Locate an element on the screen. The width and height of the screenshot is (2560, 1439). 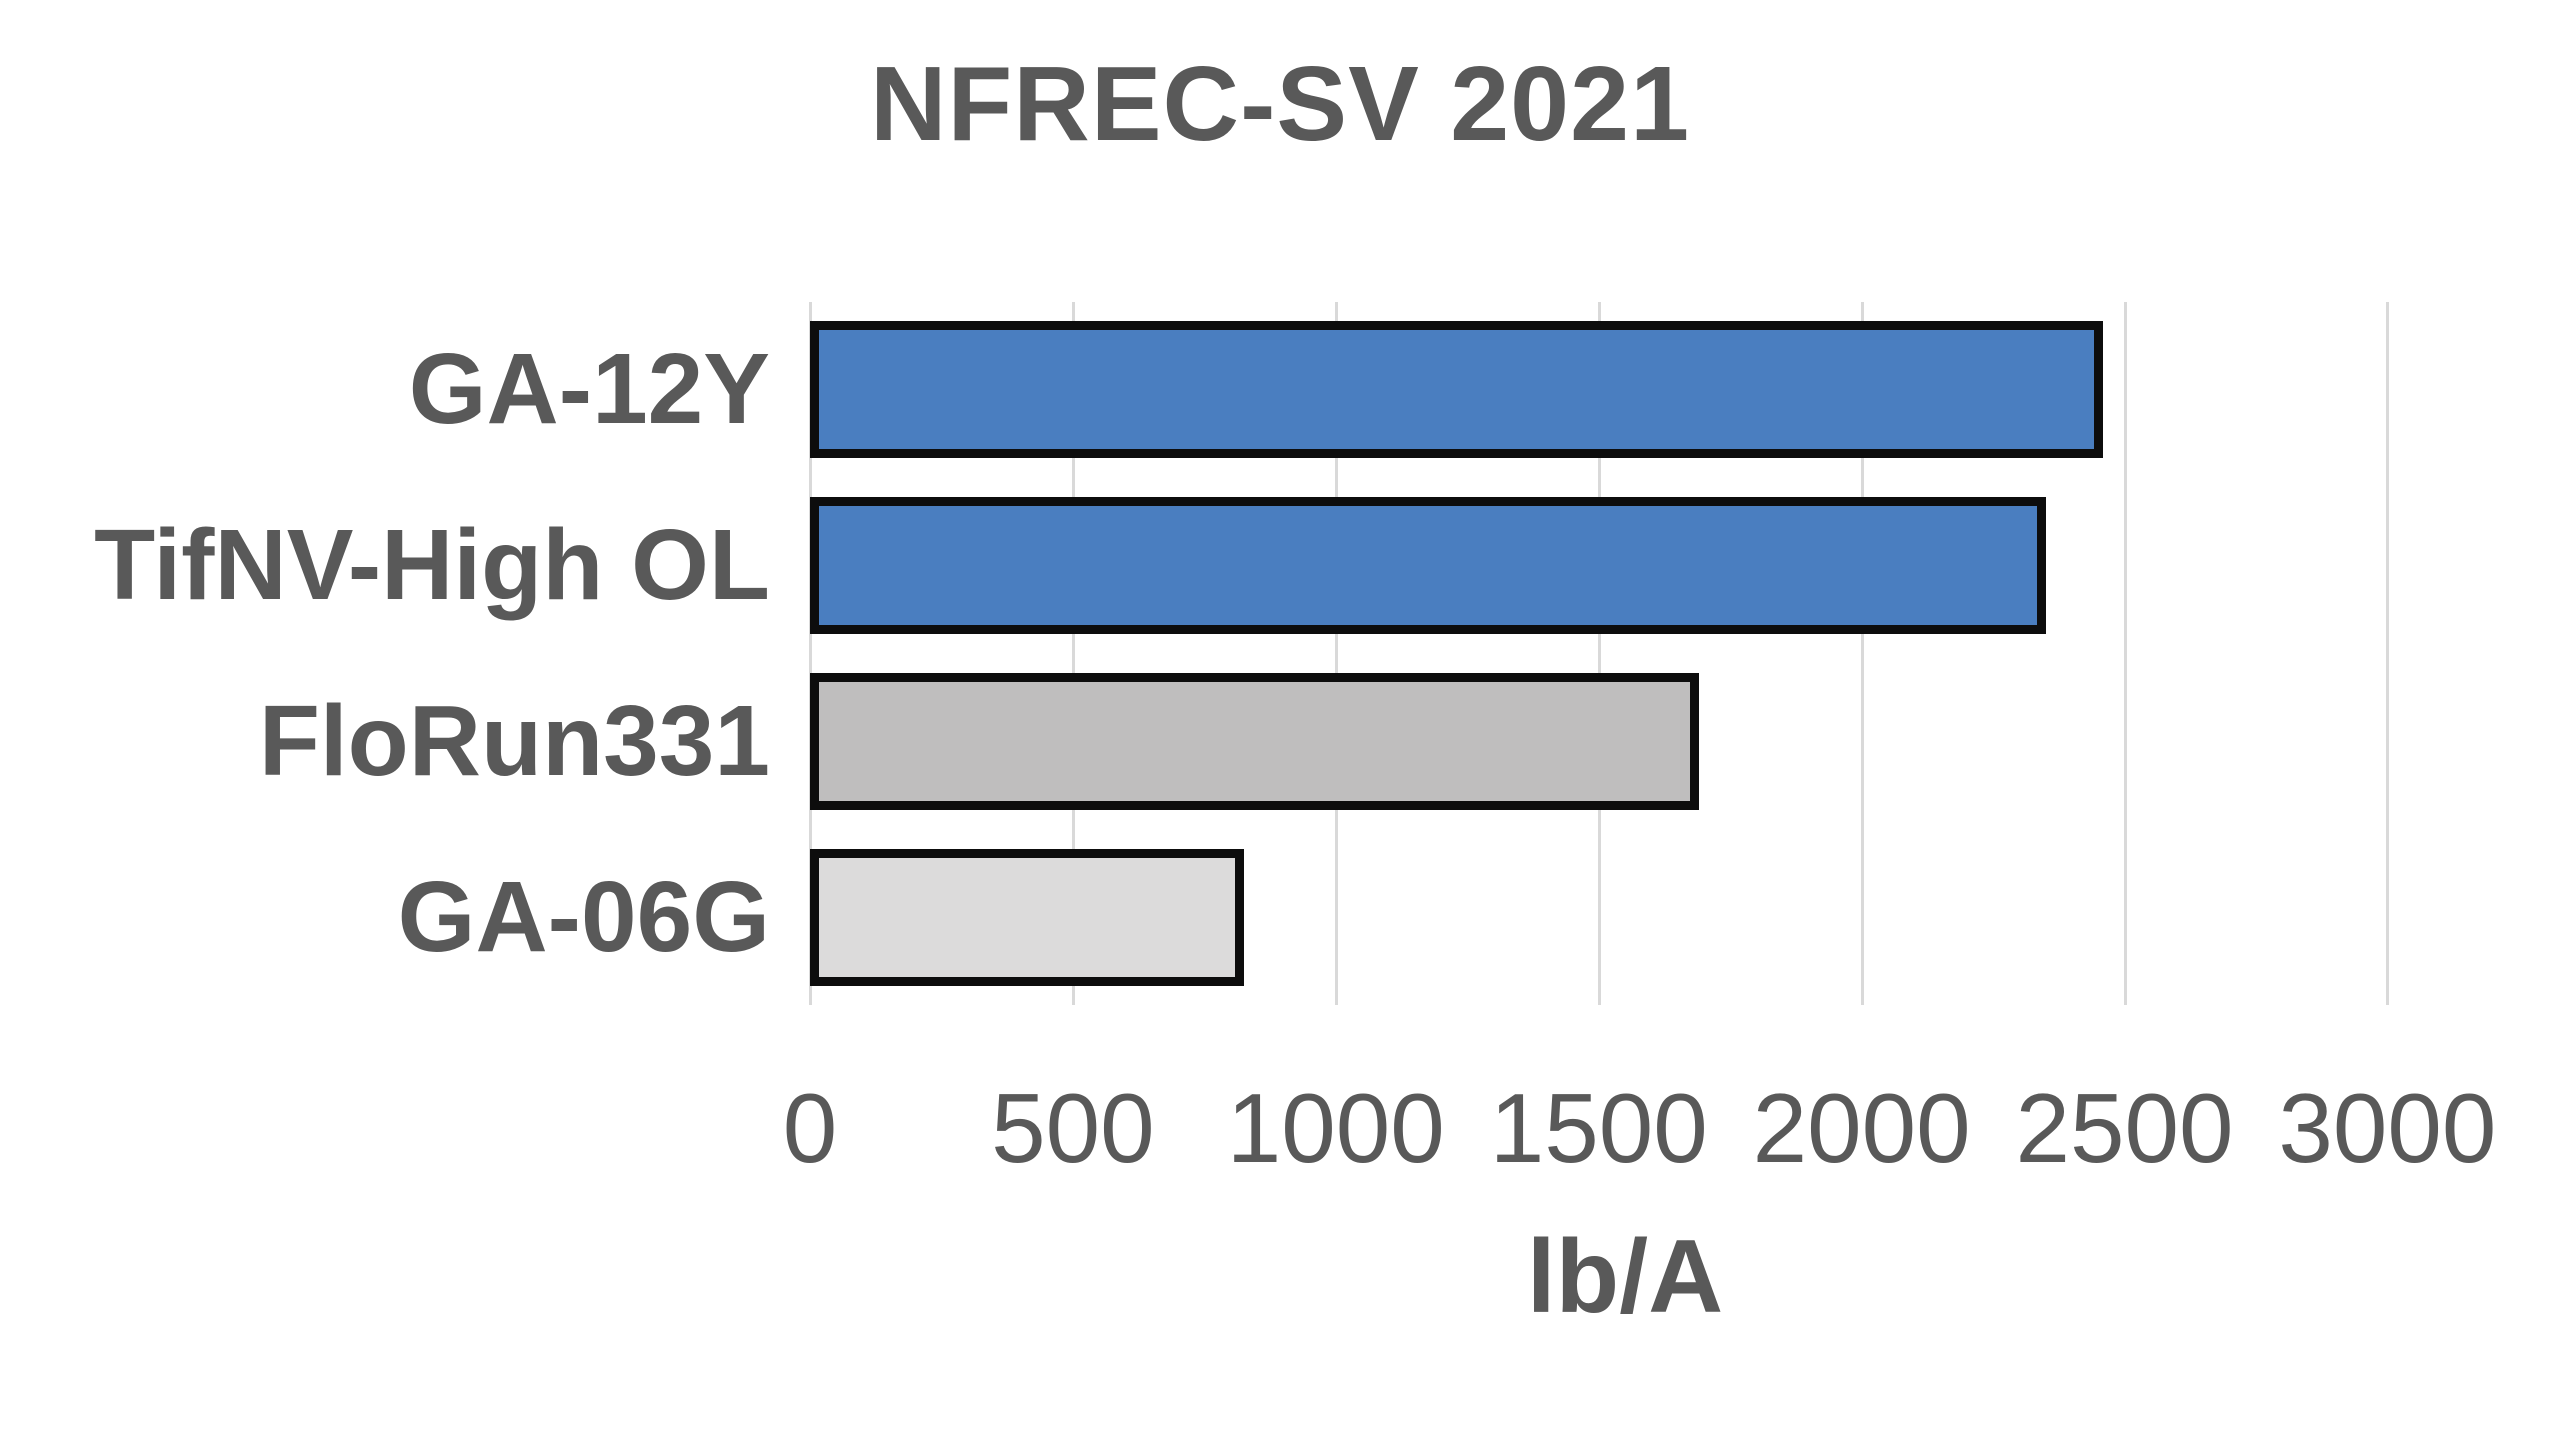
x-tick-1000: 1000 is located at coordinates (1335, 1128).